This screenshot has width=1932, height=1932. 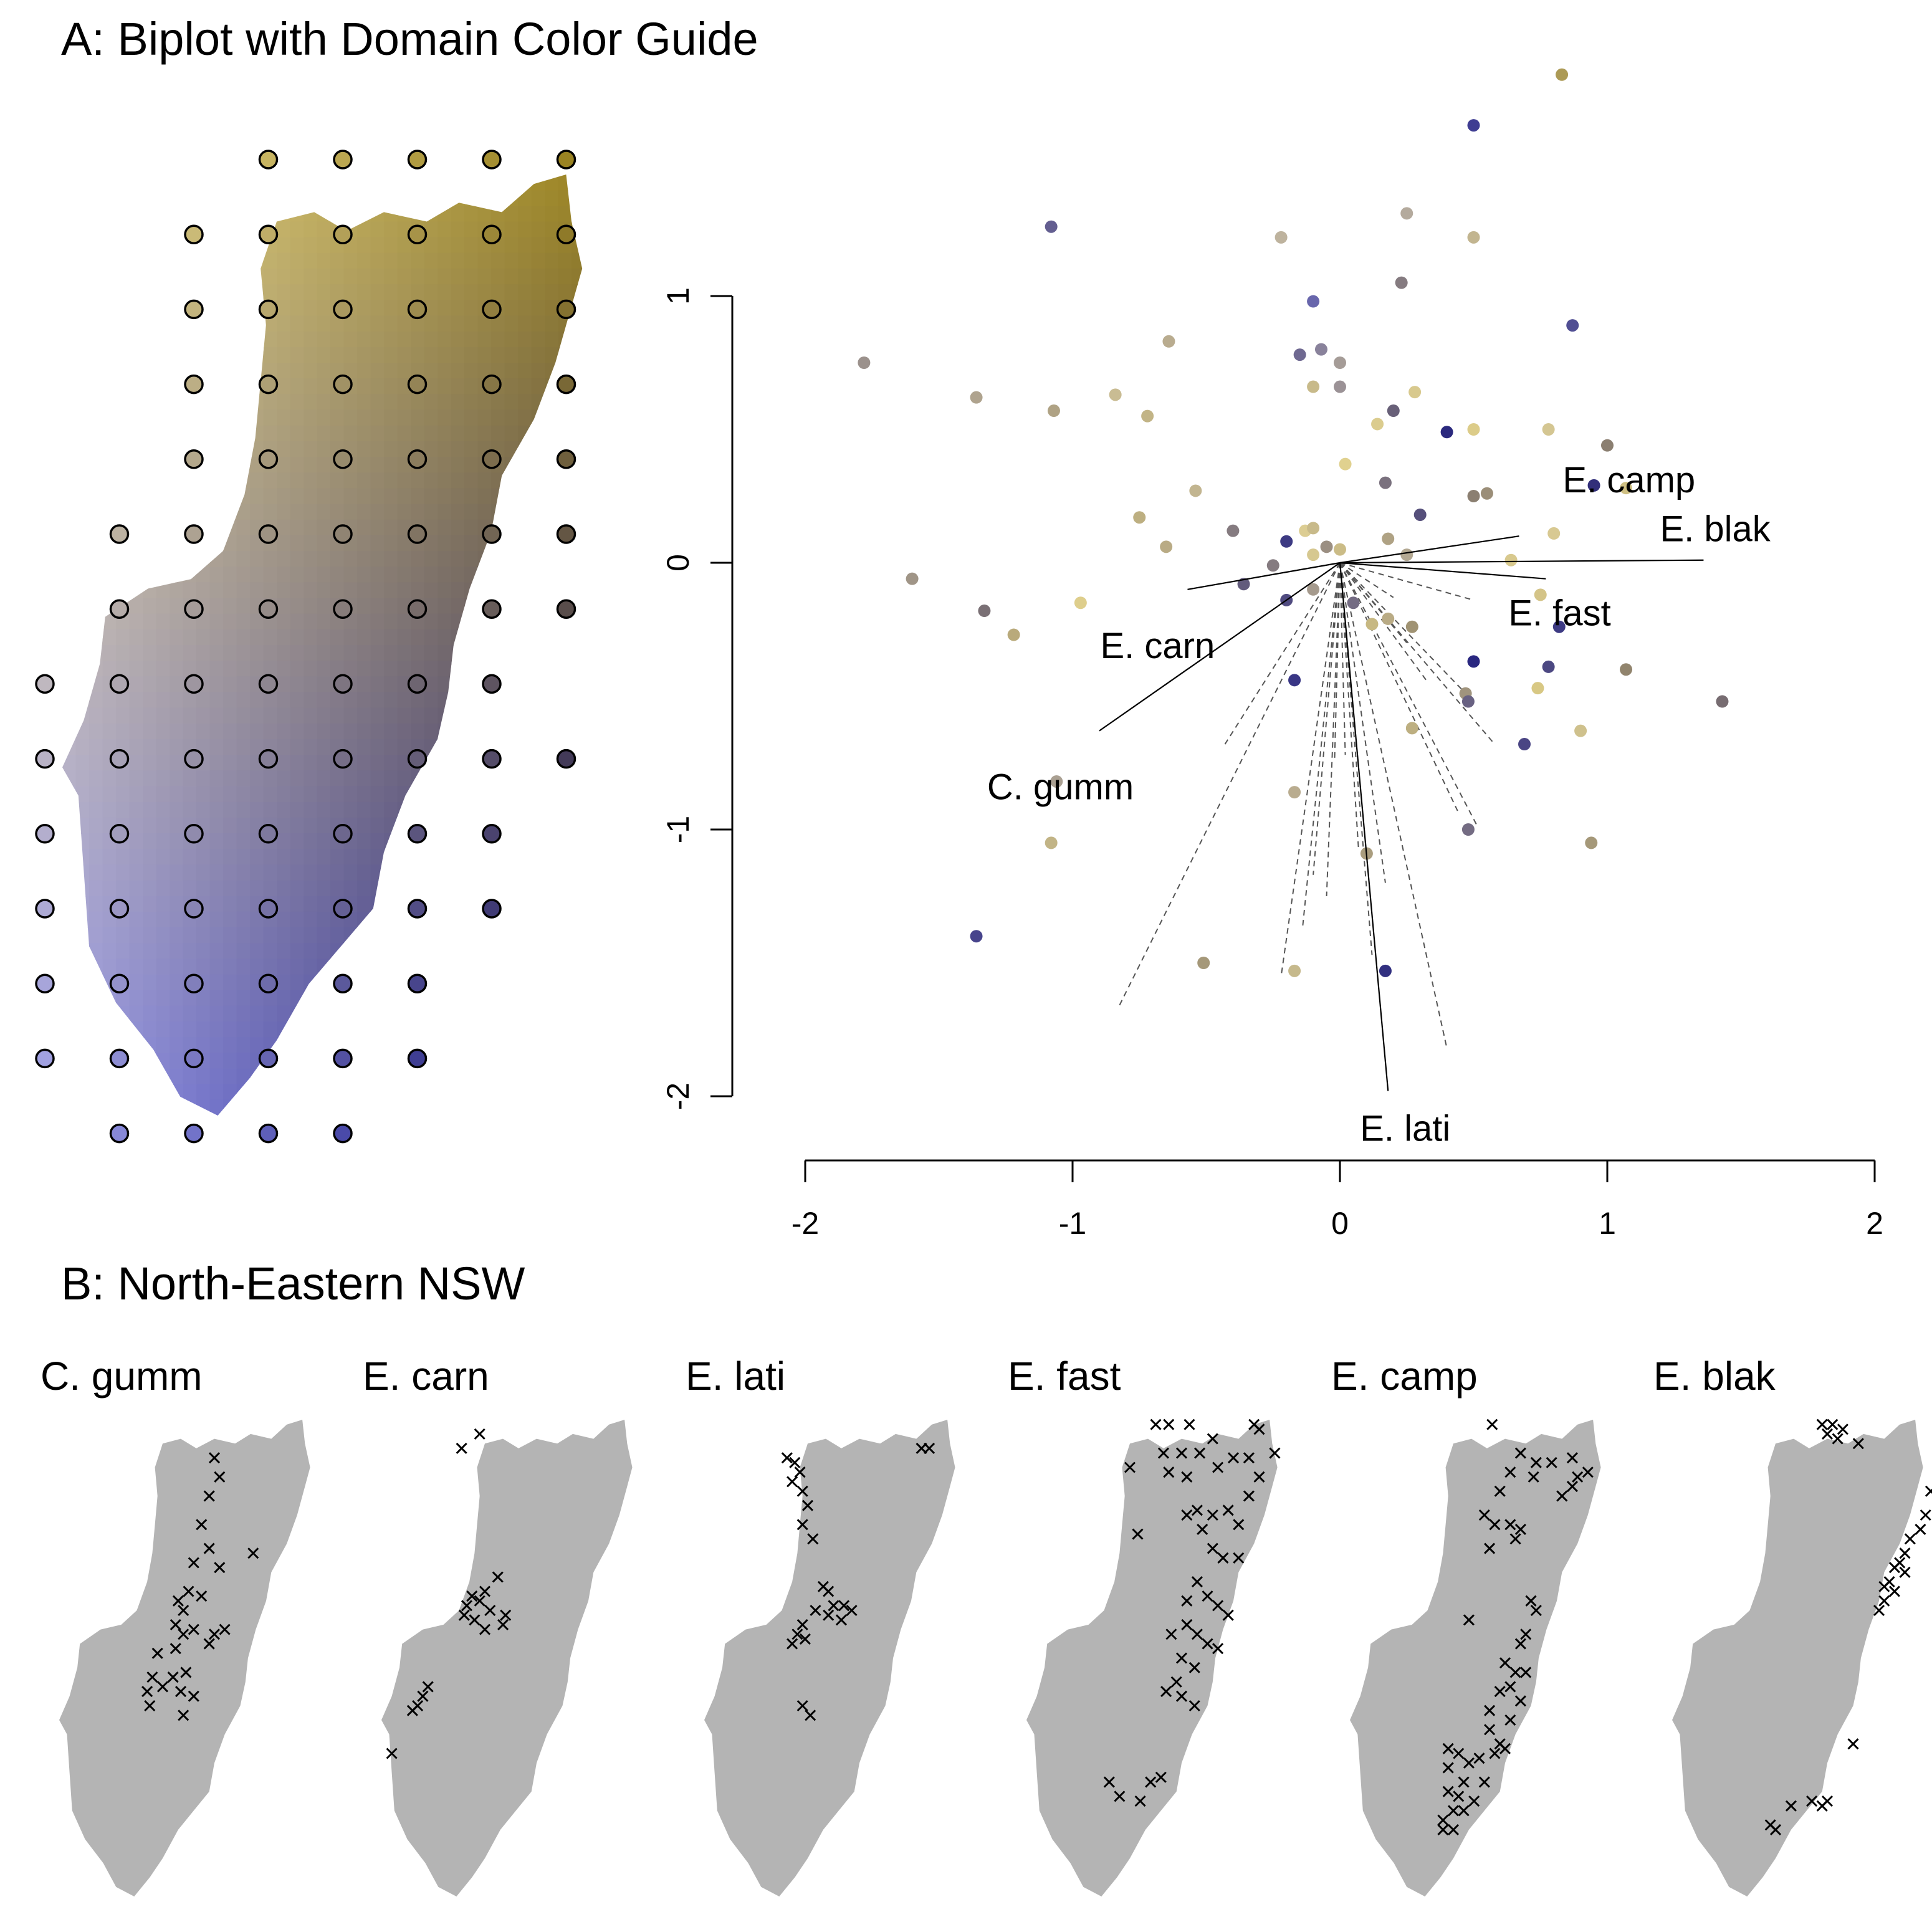 What do you see at coordinates (322, 645) in the screenshot?
I see `region-color-field` at bounding box center [322, 645].